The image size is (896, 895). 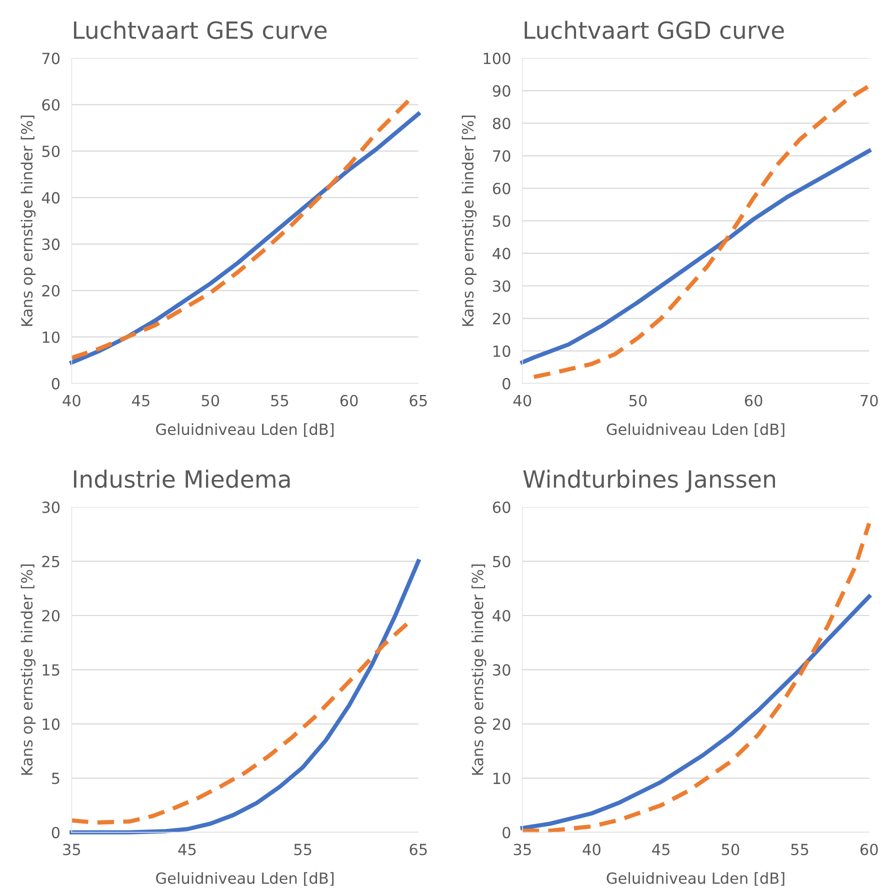 I want to click on y-tick-label: 15, so click(x=51, y=670).